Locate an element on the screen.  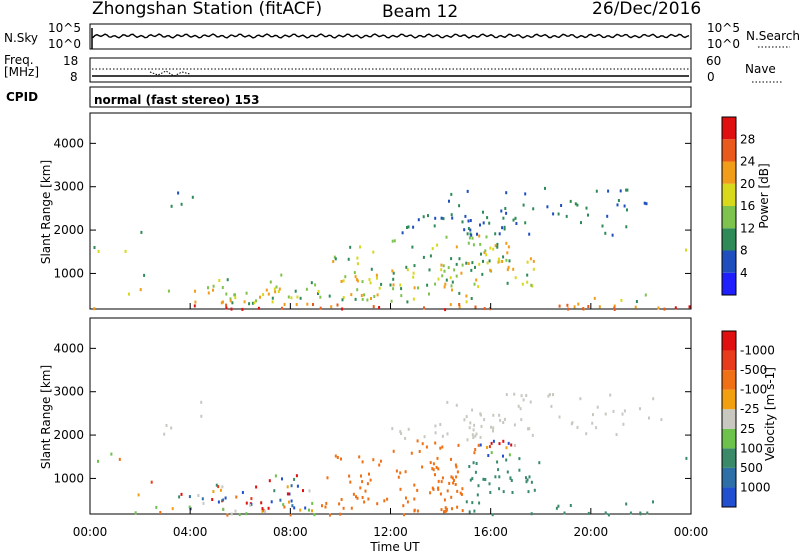
colorbar-tick: 20 is located at coordinates (747, 184).